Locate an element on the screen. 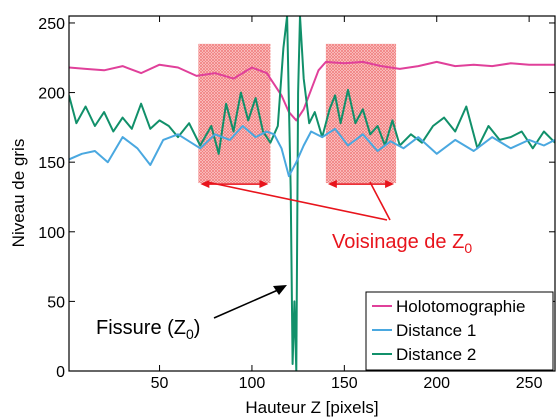  range-arrows is located at coordinates (297, 184).